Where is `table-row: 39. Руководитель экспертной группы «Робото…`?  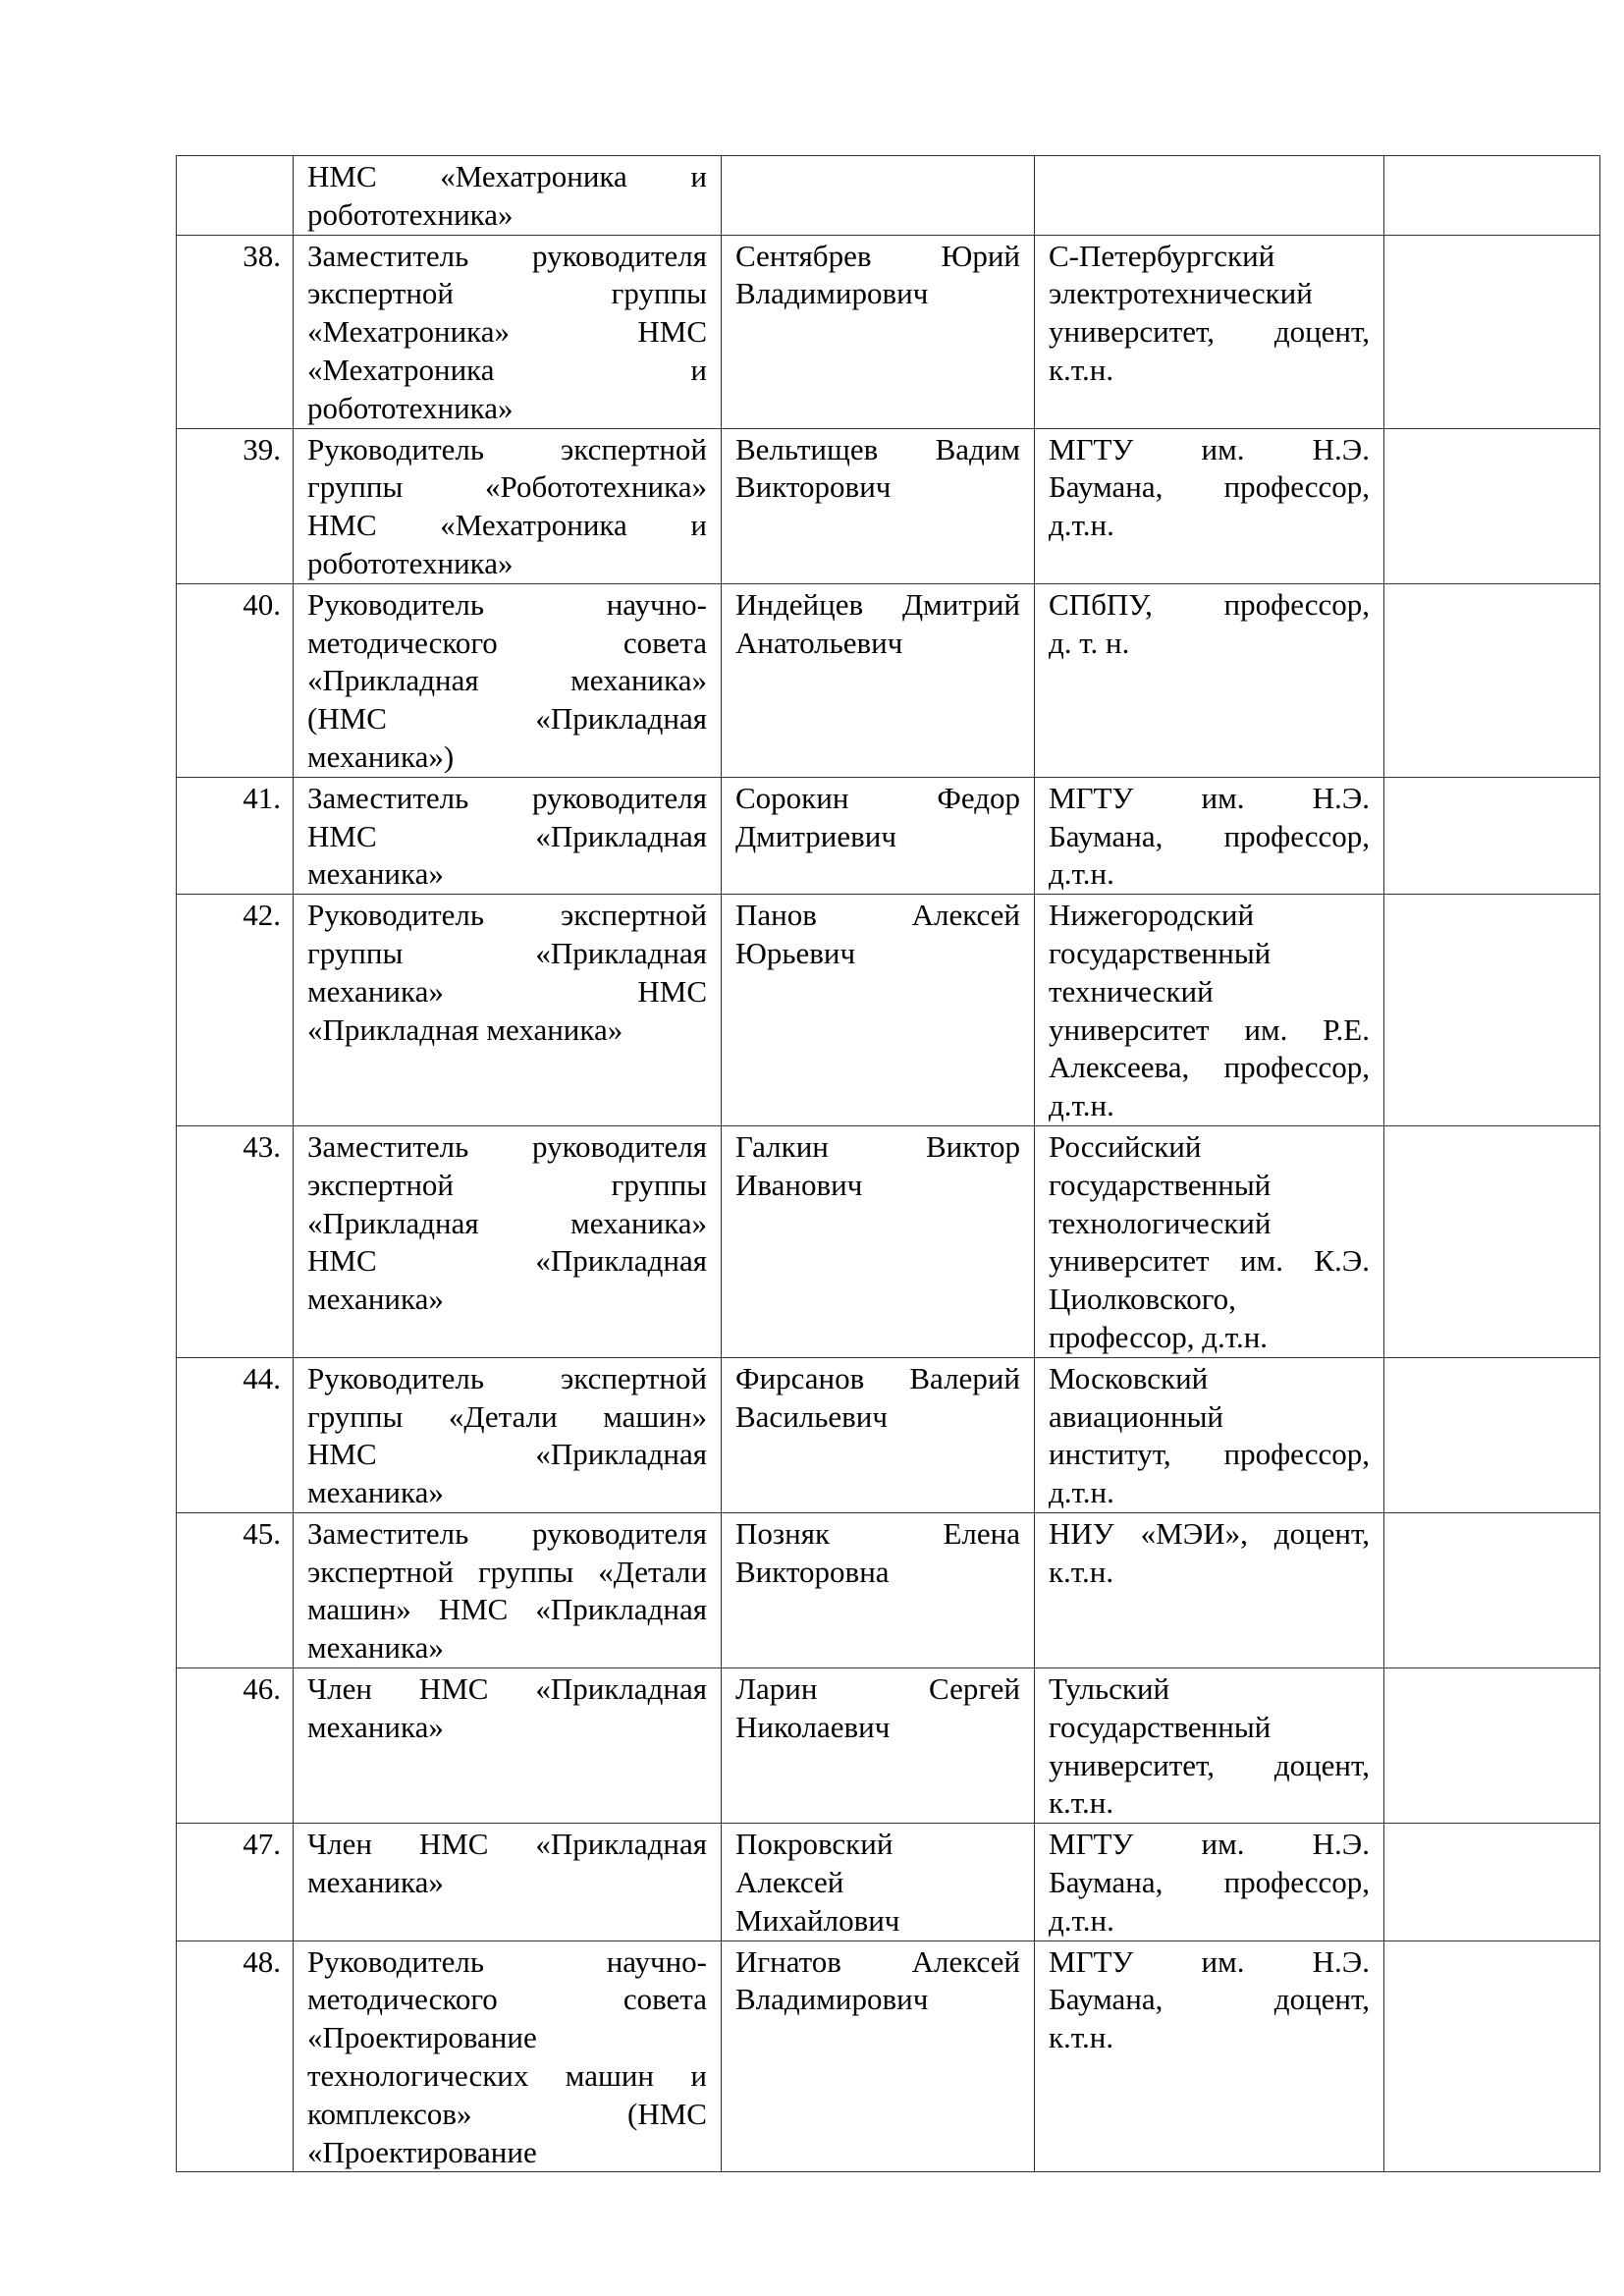
table-row: 39. Руководитель экспертной группы «Робото… is located at coordinates (888, 505).